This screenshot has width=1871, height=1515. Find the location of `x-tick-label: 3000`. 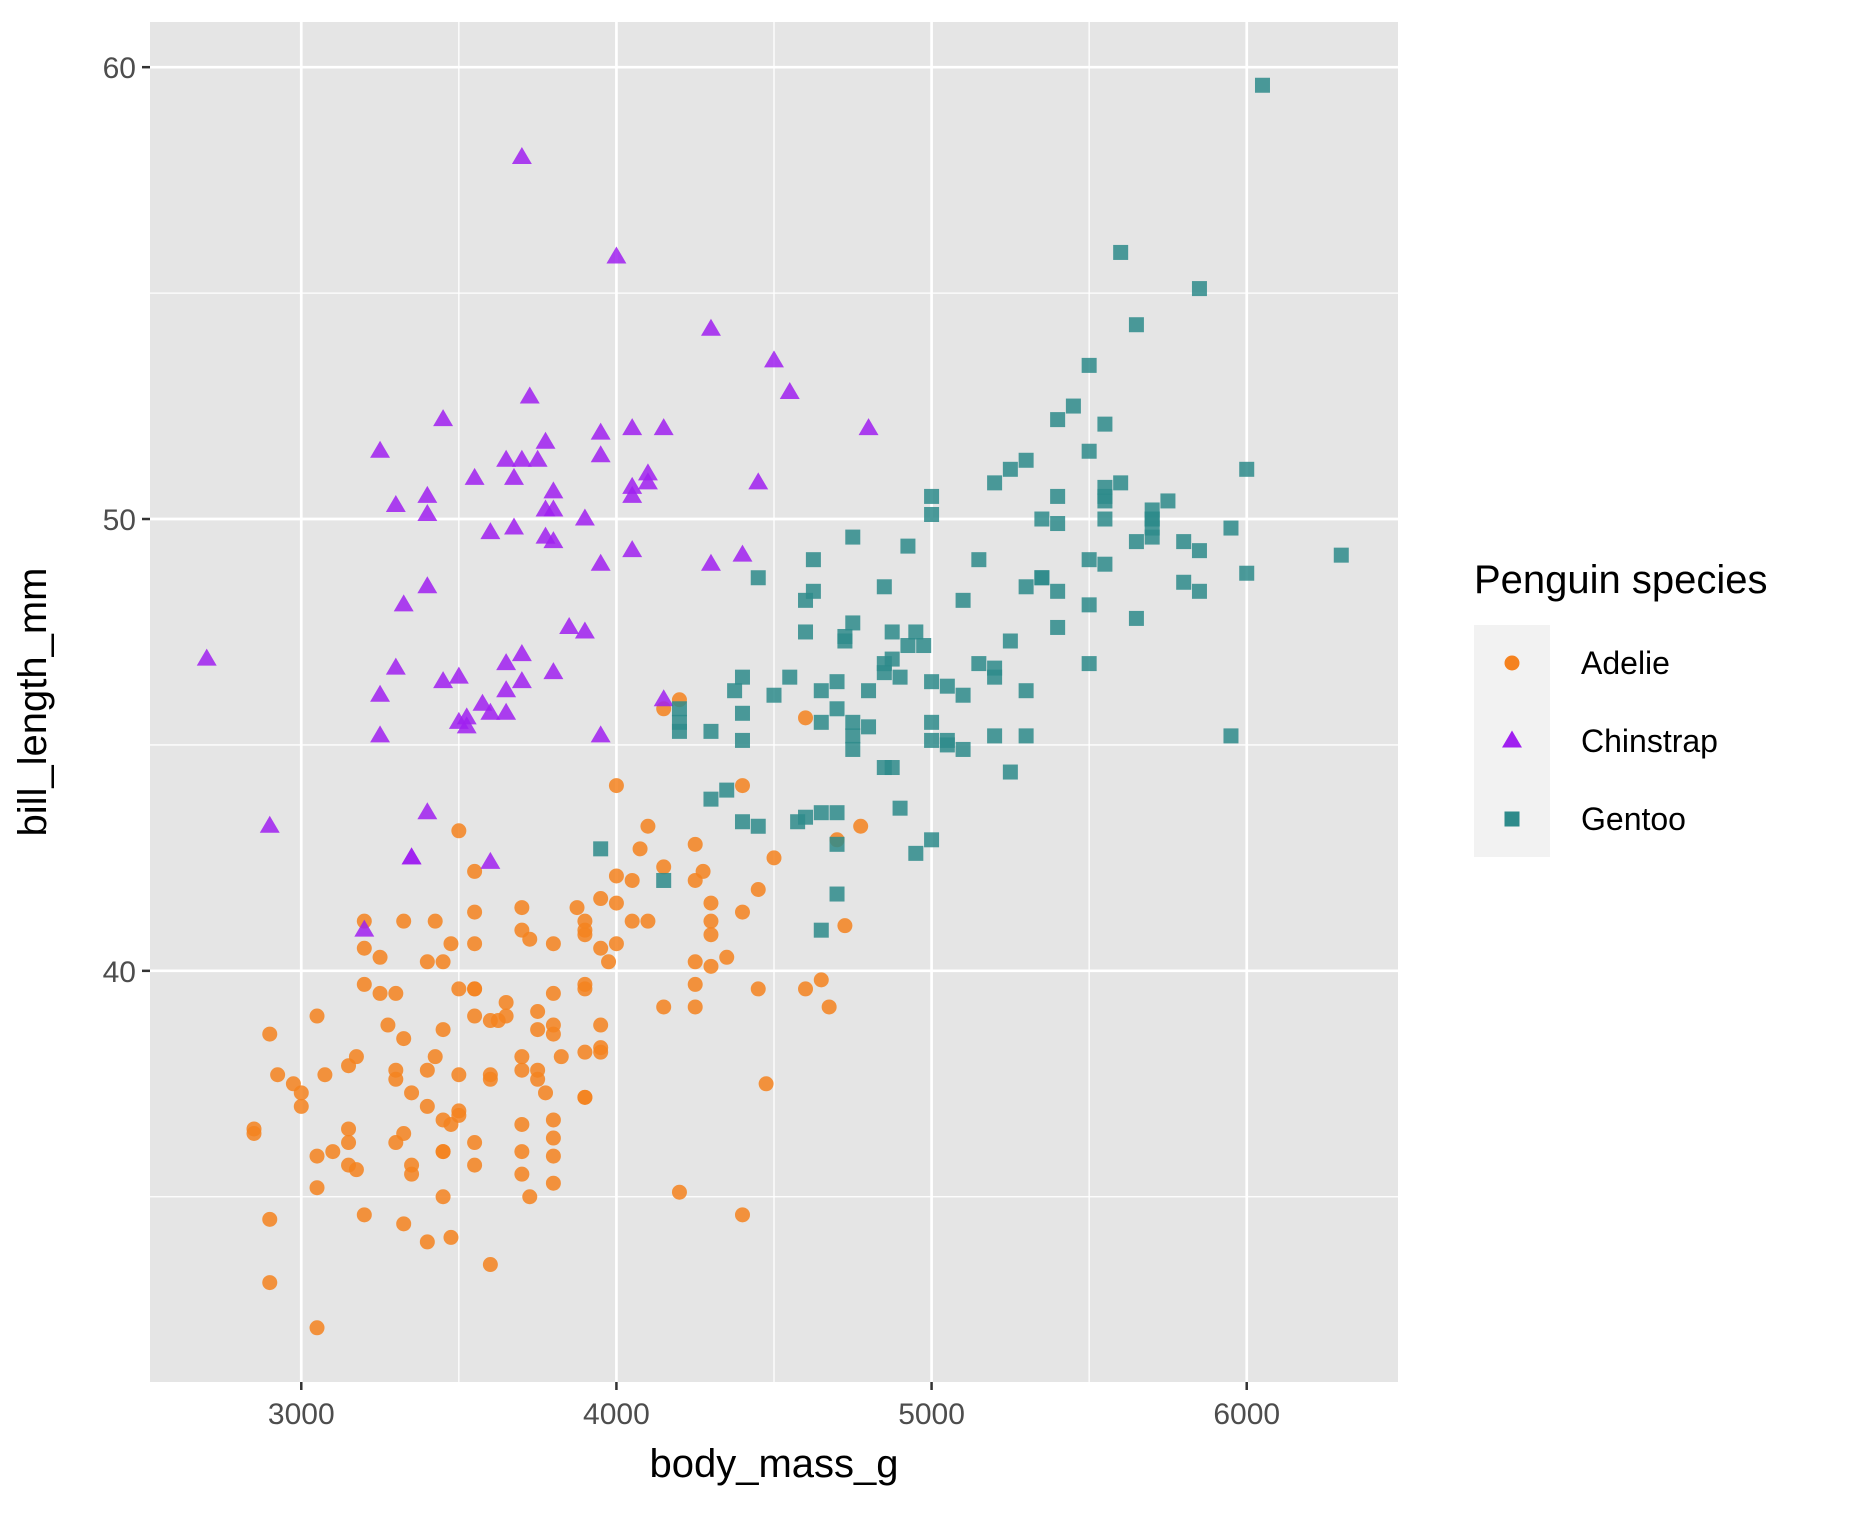

x-tick-label: 3000 is located at coordinates (301, 1414).